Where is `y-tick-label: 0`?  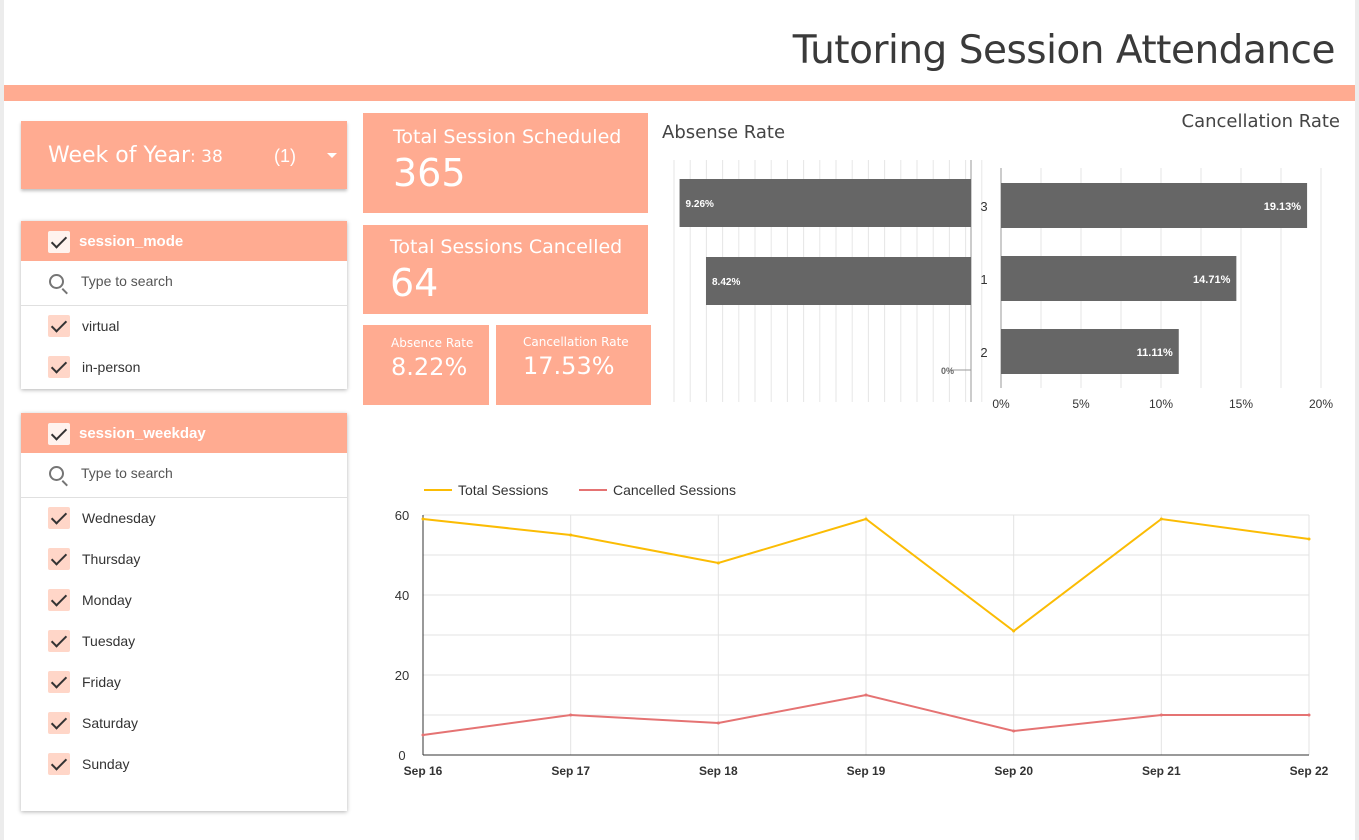 y-tick-label: 0 is located at coordinates (401, 755).